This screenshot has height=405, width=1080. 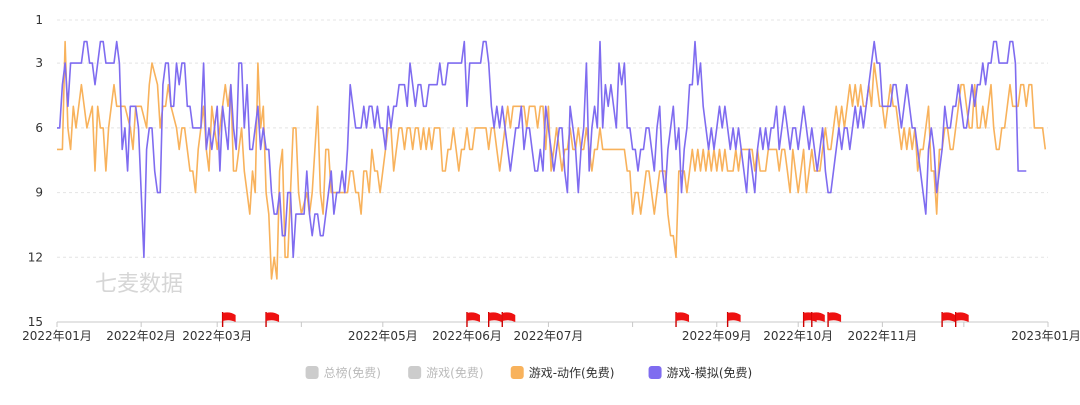 What do you see at coordinates (57, 336) in the screenshot?
I see `x-tick-label: 2022年01月` at bounding box center [57, 336].